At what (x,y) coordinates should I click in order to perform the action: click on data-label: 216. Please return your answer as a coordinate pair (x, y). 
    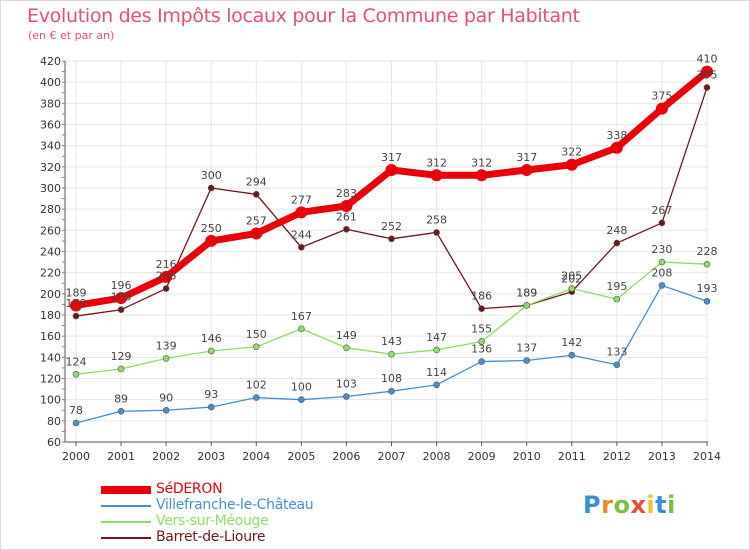
    Looking at the image, I should click on (166, 264).